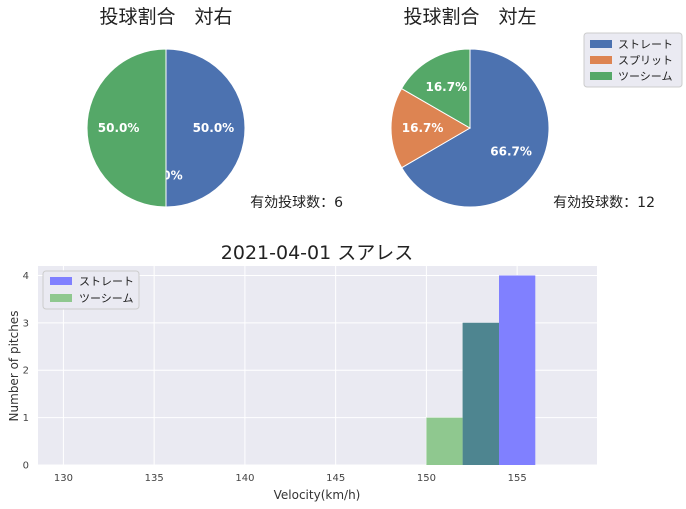 The width and height of the screenshot is (686, 509). What do you see at coordinates (61, 298) in the screenshot?
I see `hist-legend-swatch-twoseam` at bounding box center [61, 298].